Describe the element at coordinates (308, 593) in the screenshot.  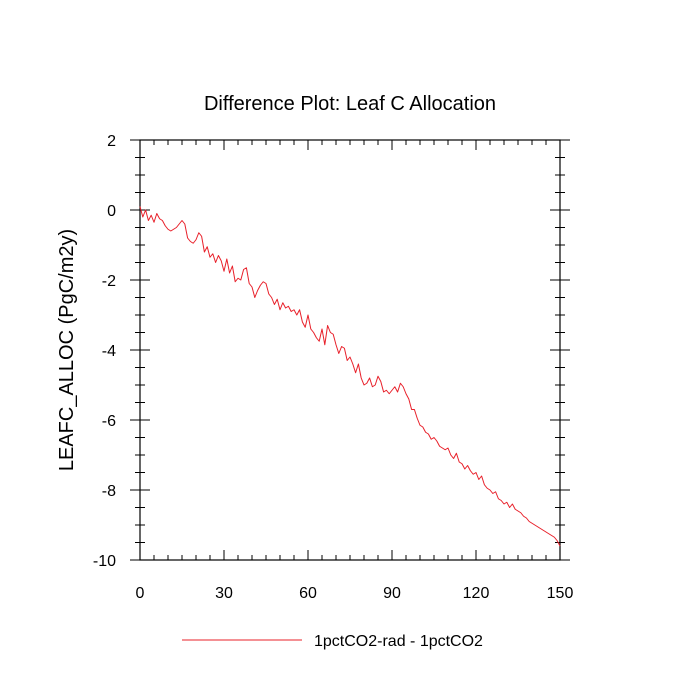
I see `x-tick-label: 60` at that location.